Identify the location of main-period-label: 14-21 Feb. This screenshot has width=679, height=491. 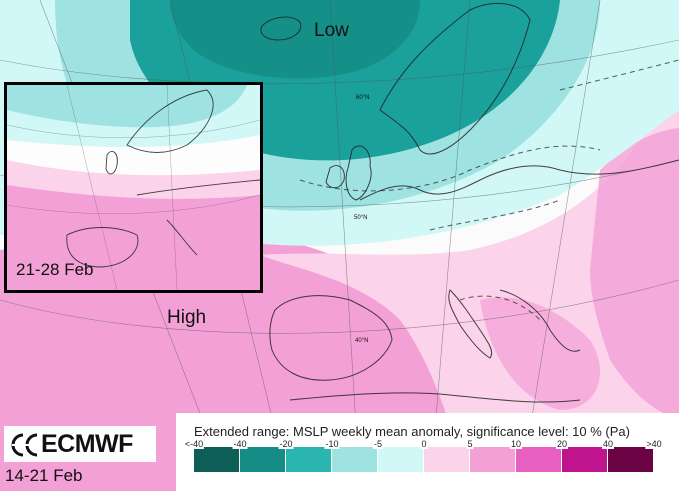
(44, 475).